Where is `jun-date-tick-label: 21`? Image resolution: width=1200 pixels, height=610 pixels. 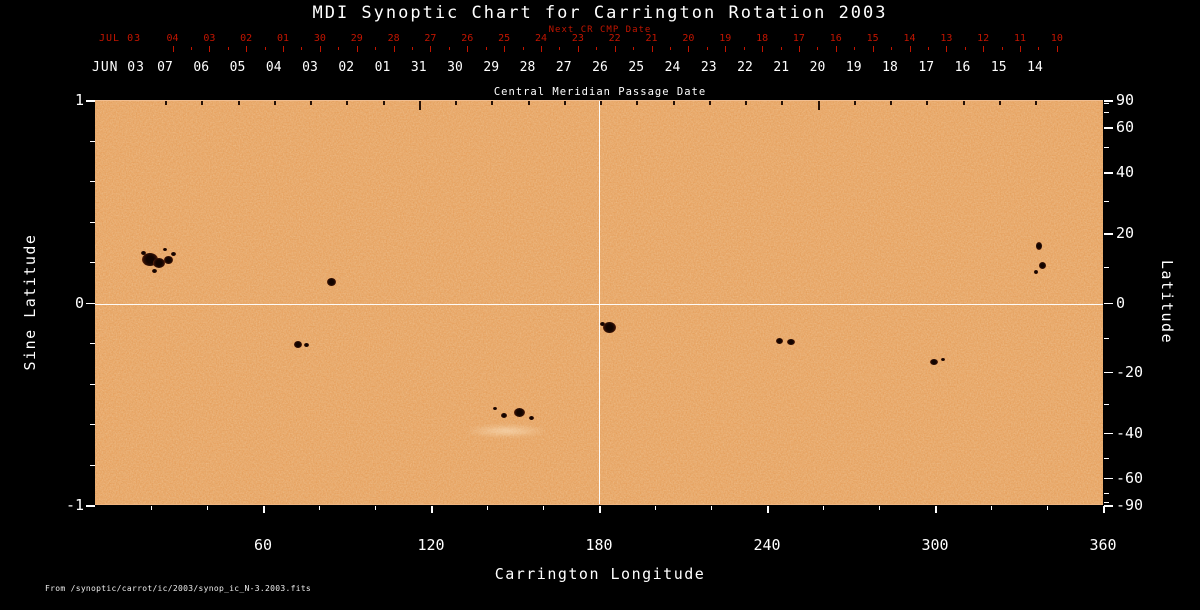 jun-date-tick-label: 21 is located at coordinates (781, 67).